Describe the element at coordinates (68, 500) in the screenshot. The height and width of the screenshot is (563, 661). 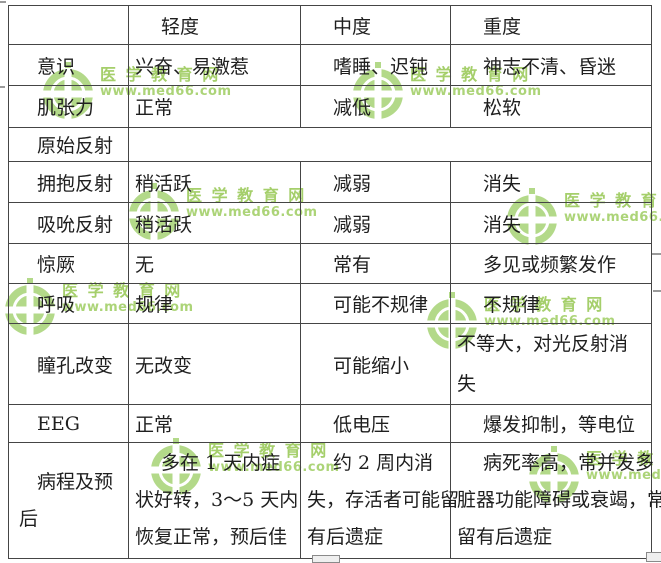
I see `row-label: 病程及预 后` at that location.